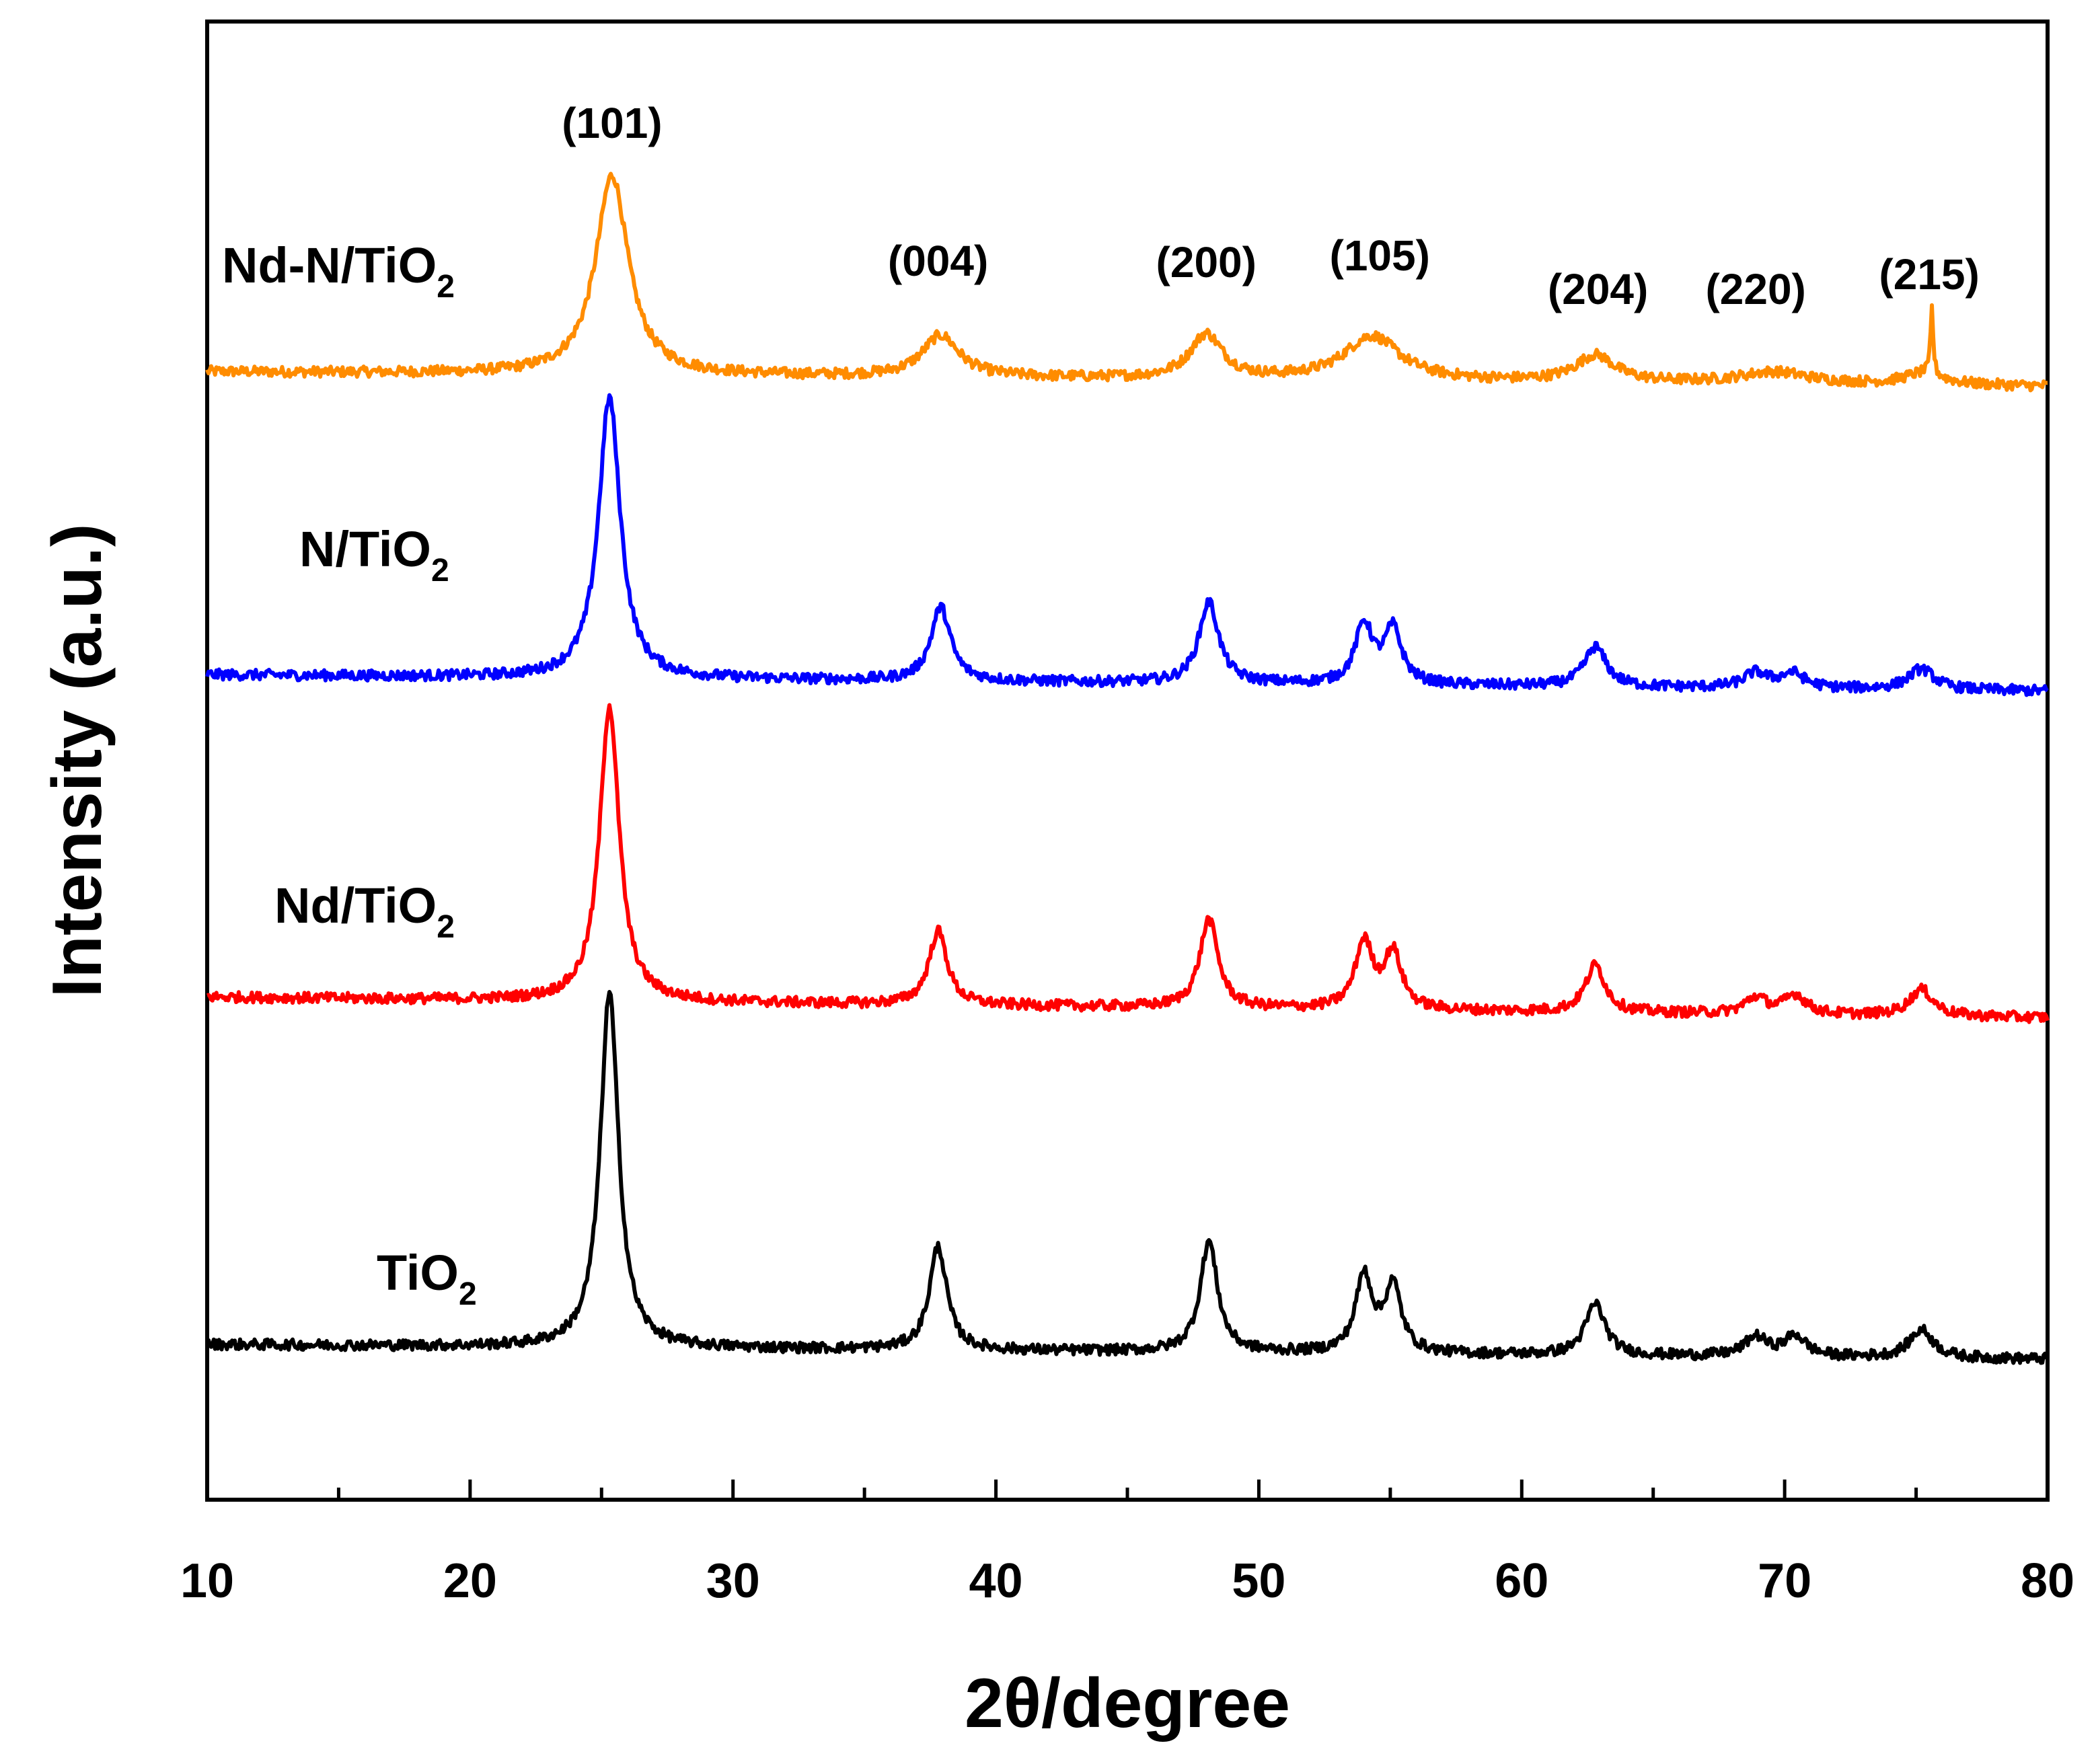 This screenshot has width=2096, height=1764. What do you see at coordinates (77, 761) in the screenshot?
I see `y-axis-title: Intensity (a.u.)` at bounding box center [77, 761].